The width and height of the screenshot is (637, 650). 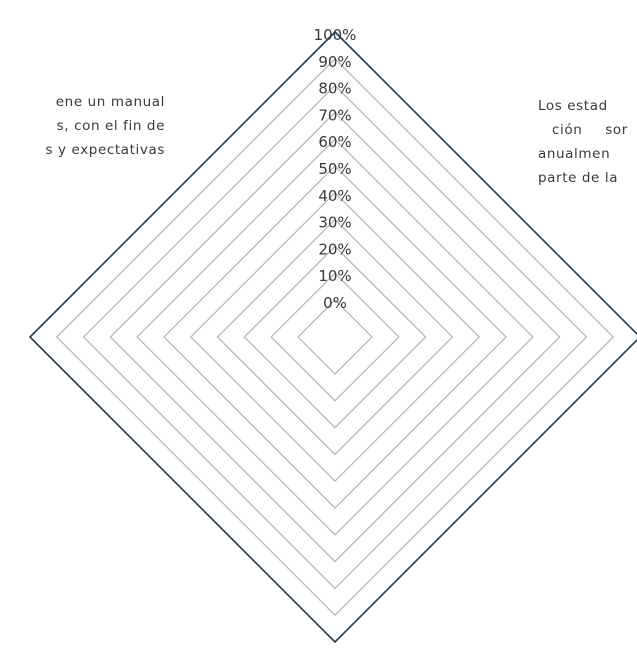 What do you see at coordinates (334, 249) in the screenshot?
I see `radial-tick-label: 20%` at bounding box center [334, 249].